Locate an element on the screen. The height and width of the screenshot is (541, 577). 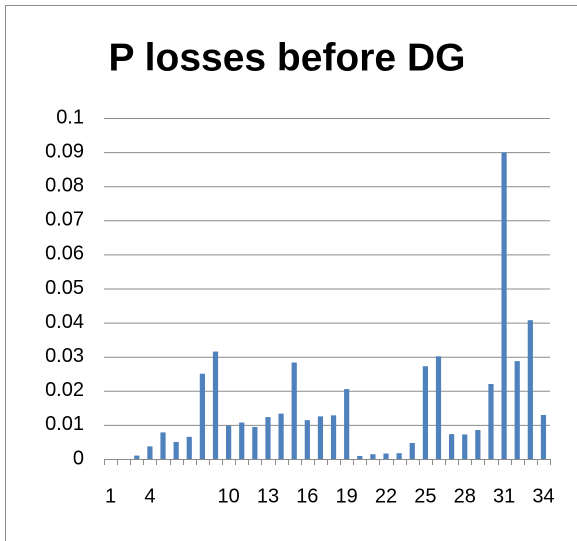
x-tick-label: 31 is located at coordinates (504, 496).